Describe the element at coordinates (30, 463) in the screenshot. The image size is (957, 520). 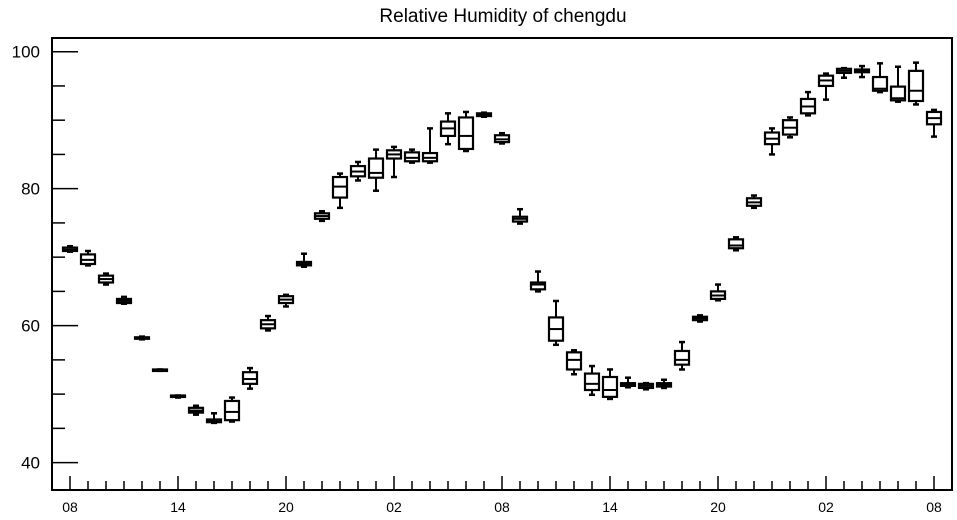
I see `y-tick-label: 40` at that location.